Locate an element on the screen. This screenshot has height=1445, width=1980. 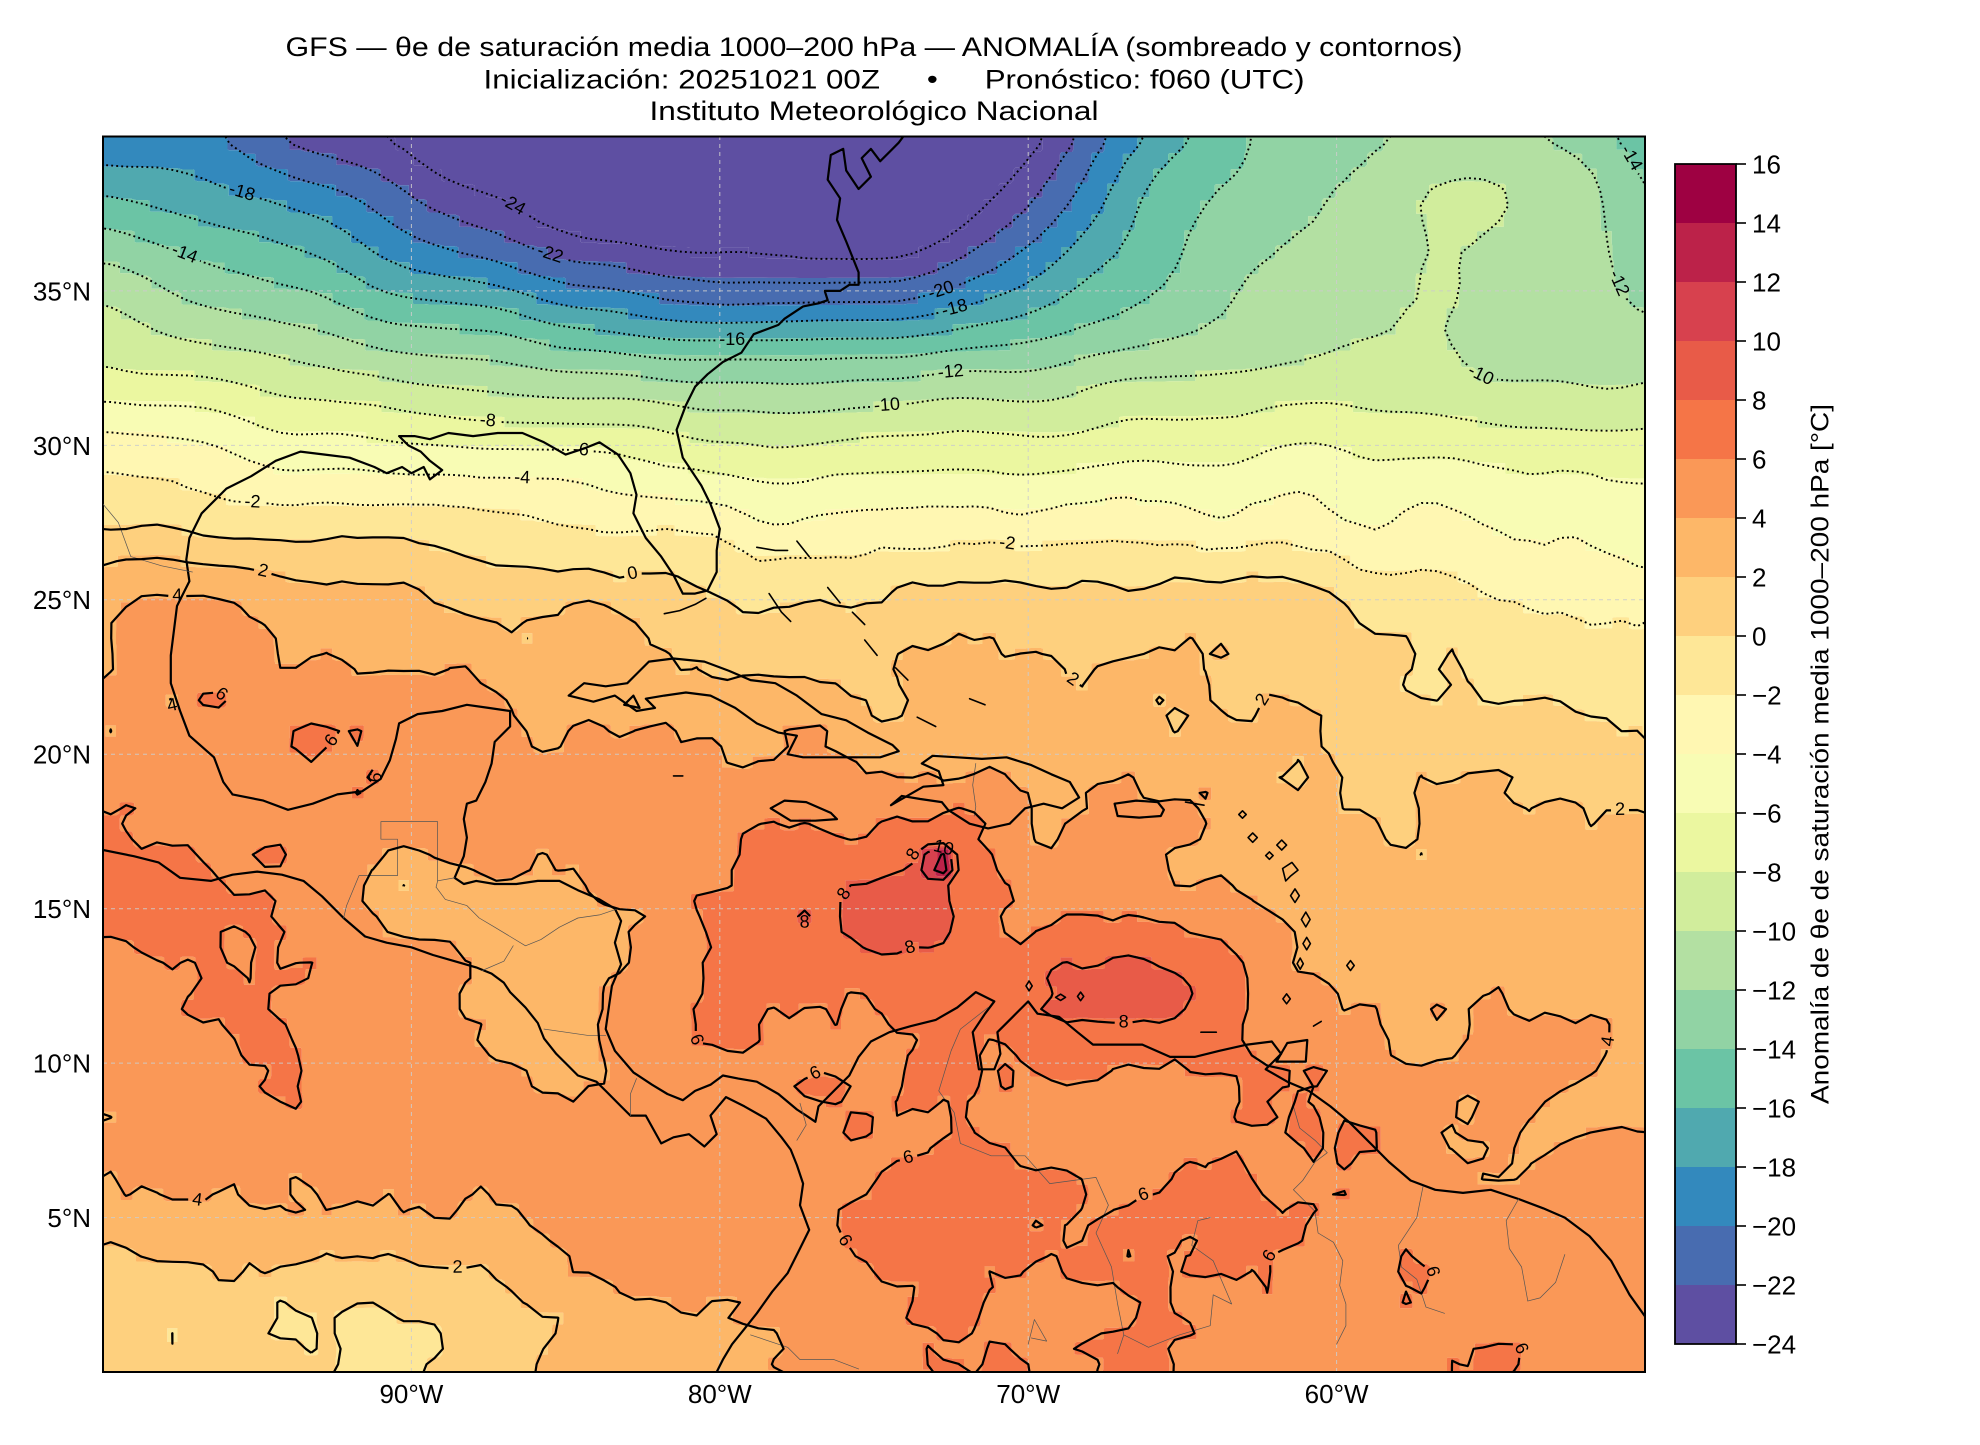
svg-text: 20°N is located at coordinates (62, 755).